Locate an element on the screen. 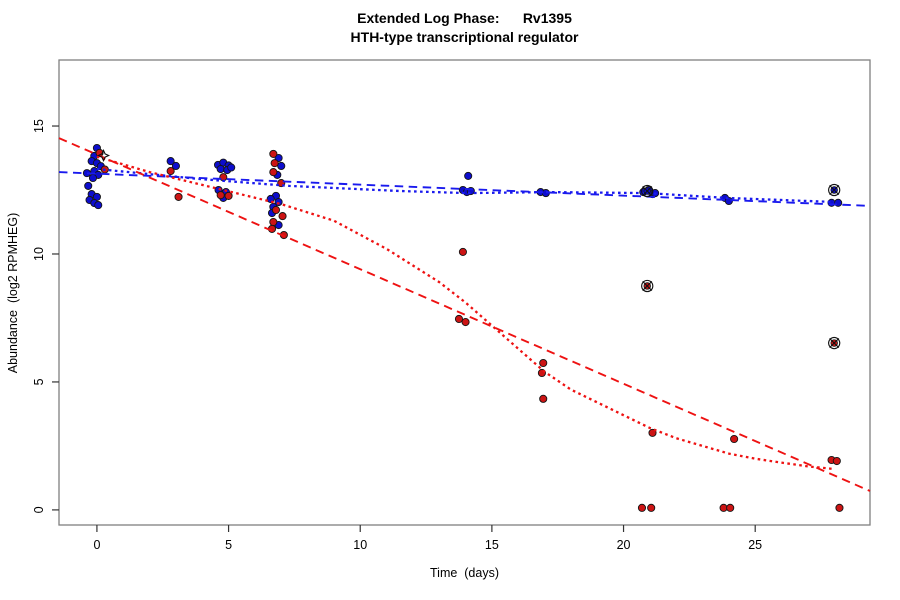 The height and width of the screenshot is (600, 900). chart-subtitle: HTH-type transcriptional regulator is located at coordinates (464, 37).